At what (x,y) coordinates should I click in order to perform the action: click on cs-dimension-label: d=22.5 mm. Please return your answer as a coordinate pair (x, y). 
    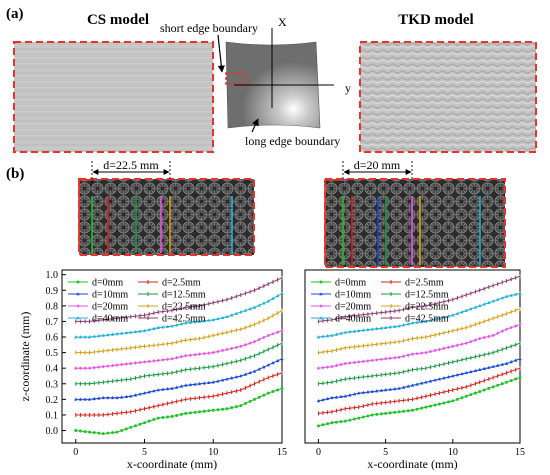
    Looking at the image, I should click on (131, 165).